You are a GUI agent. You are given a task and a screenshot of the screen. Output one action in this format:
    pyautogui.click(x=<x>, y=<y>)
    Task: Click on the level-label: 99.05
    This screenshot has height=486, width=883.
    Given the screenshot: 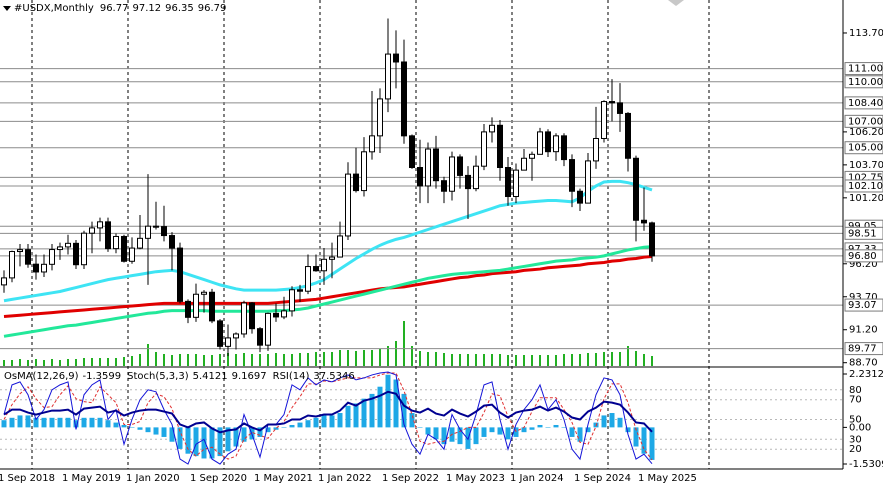 What is the action you would take?
    pyautogui.click(x=862, y=226)
    